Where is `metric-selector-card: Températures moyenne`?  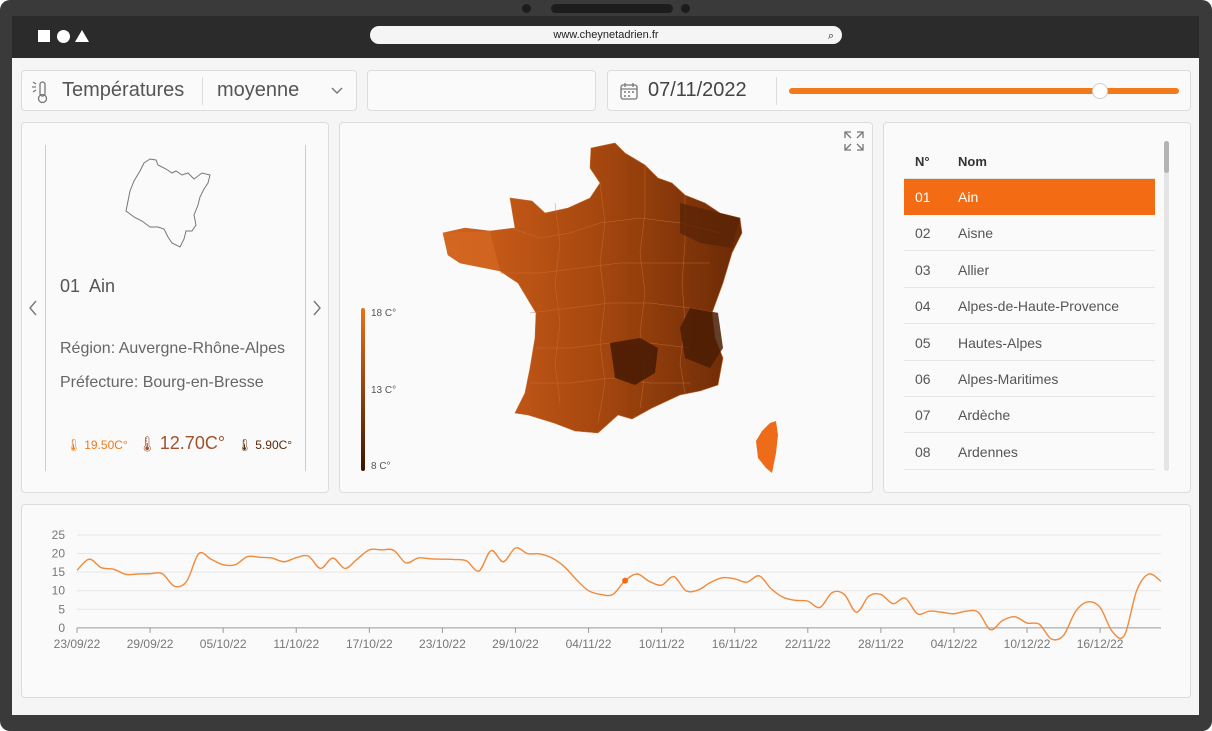
metric-selector-card: Températures moyenne is located at coordinates (189, 90).